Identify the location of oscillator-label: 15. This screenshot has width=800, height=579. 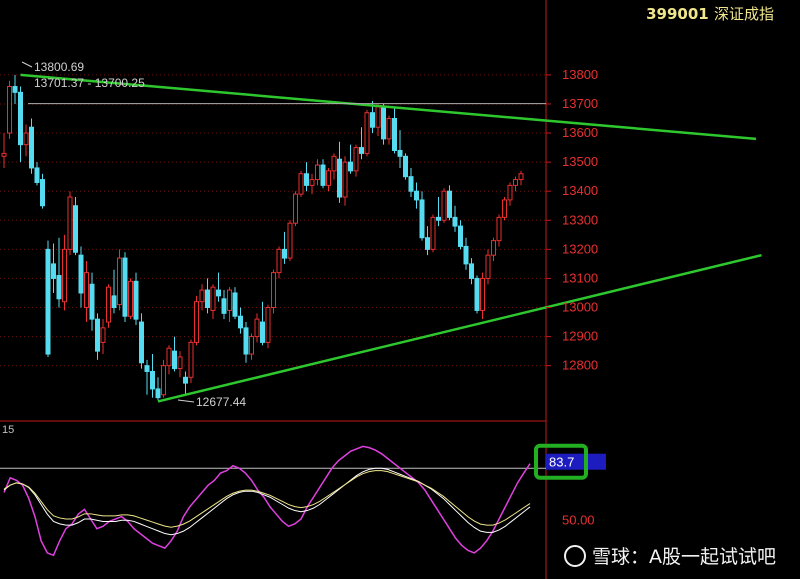
(8, 430).